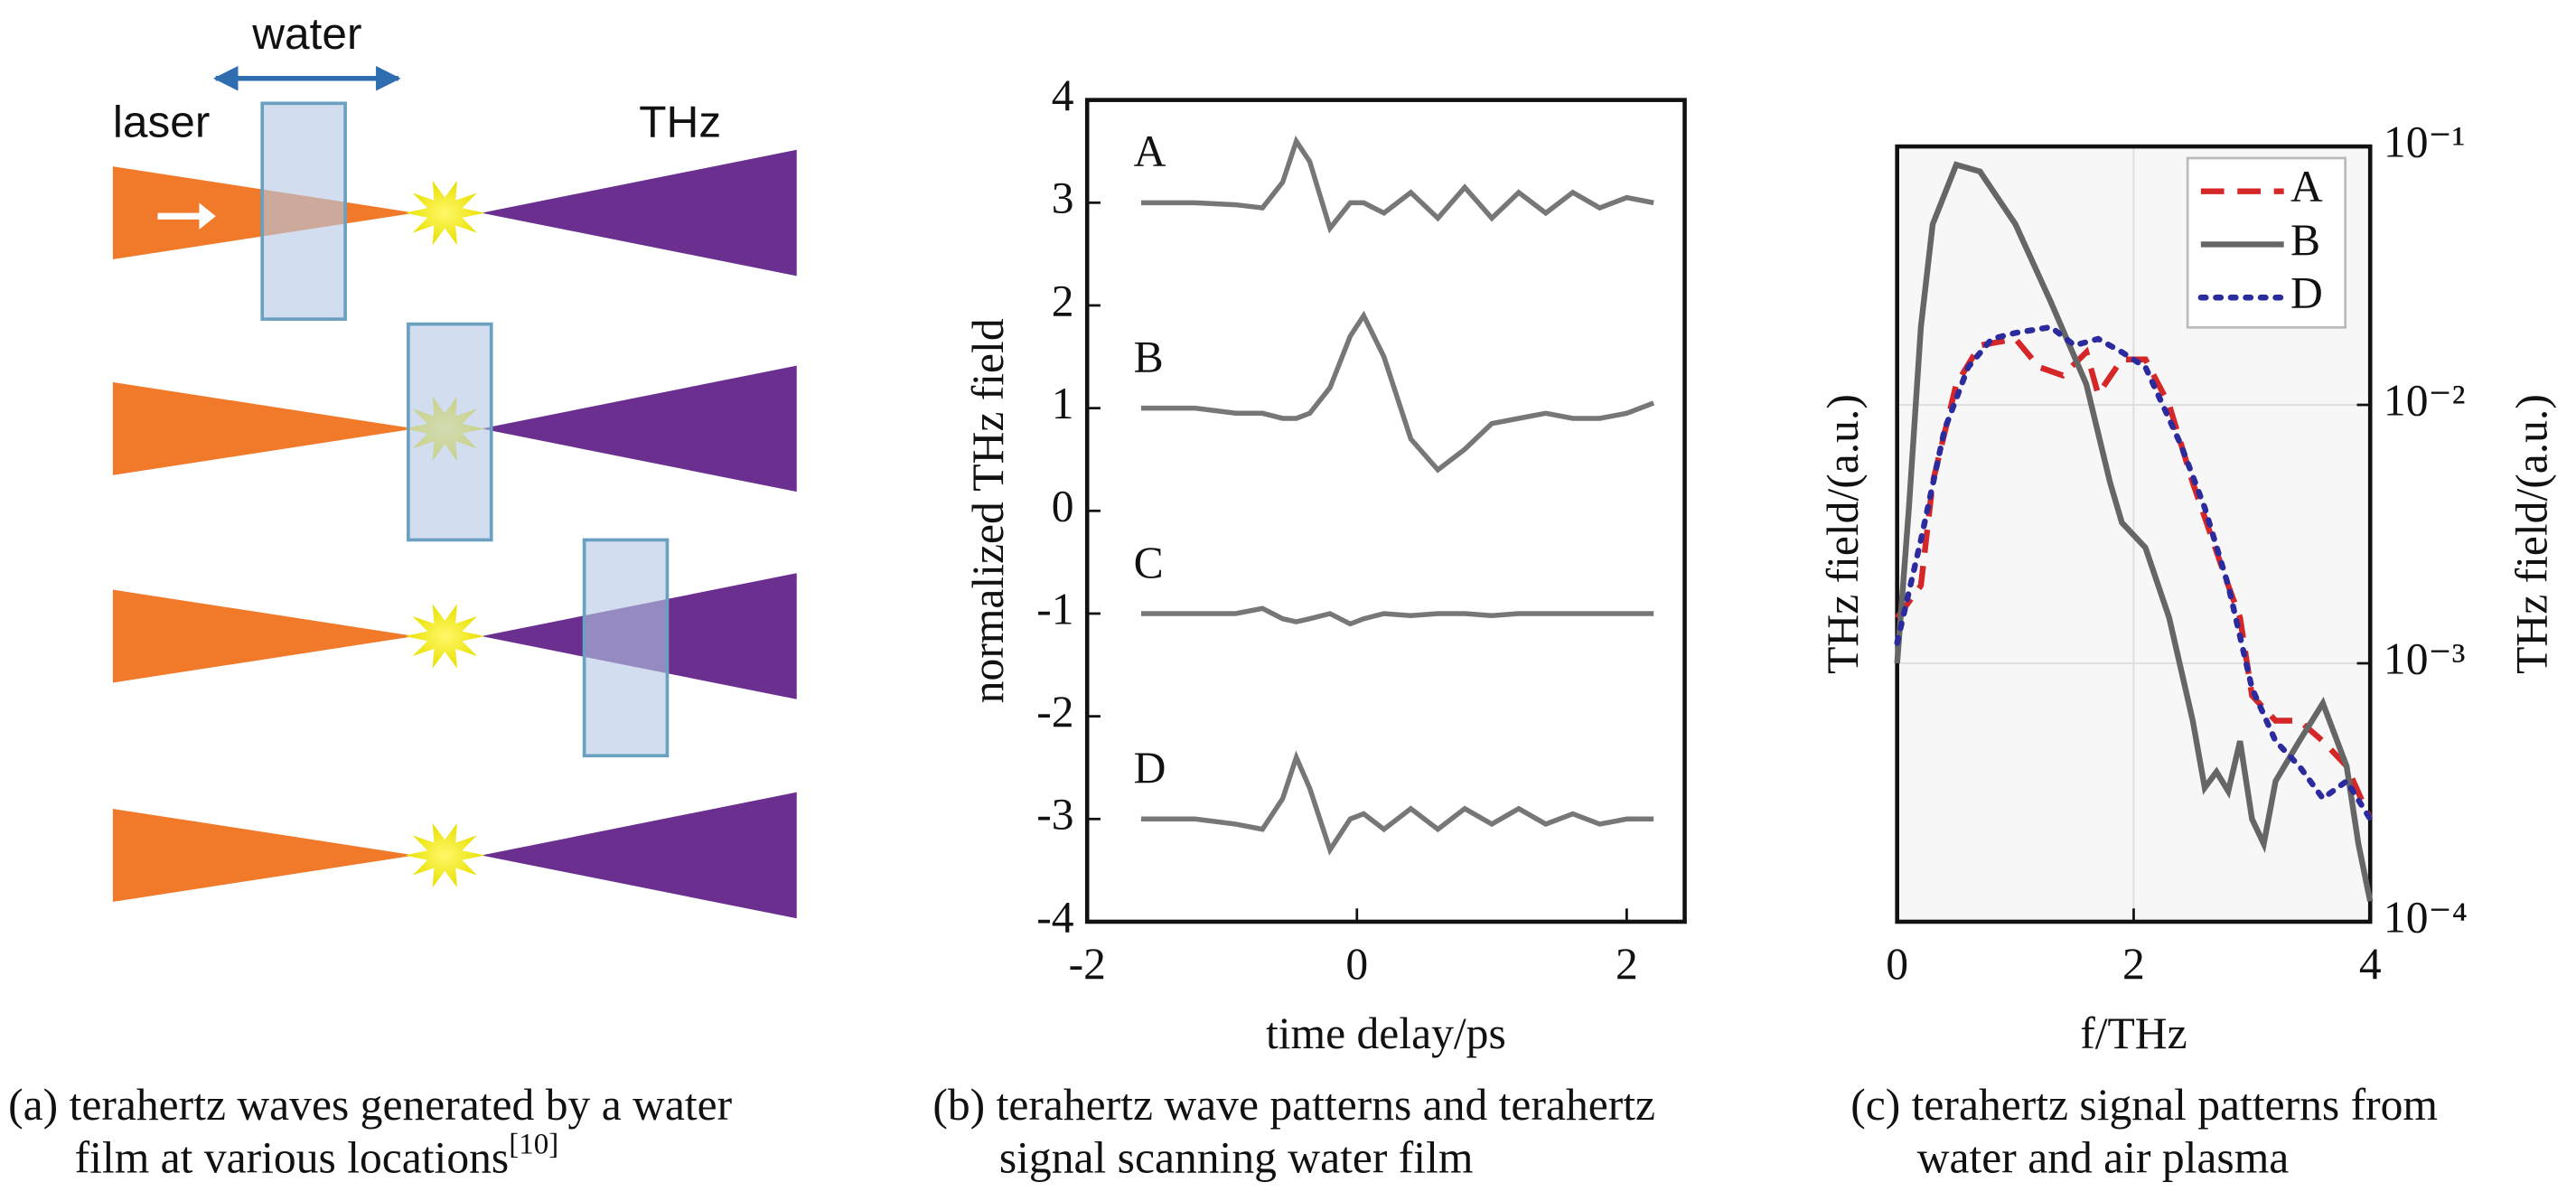 The image size is (2576, 1201). Describe the element at coordinates (1054, 608) in the screenshot. I see `y-tick-label: -1` at that location.